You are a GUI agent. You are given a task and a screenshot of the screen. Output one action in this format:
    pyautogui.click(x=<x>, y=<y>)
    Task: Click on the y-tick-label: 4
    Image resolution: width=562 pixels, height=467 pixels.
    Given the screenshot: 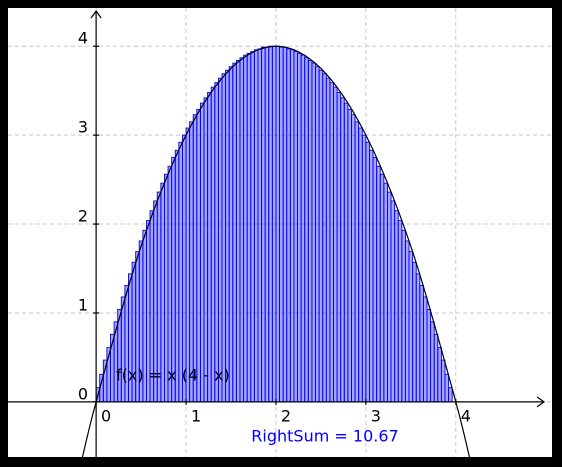 What is the action you would take?
    pyautogui.click(x=83, y=38)
    